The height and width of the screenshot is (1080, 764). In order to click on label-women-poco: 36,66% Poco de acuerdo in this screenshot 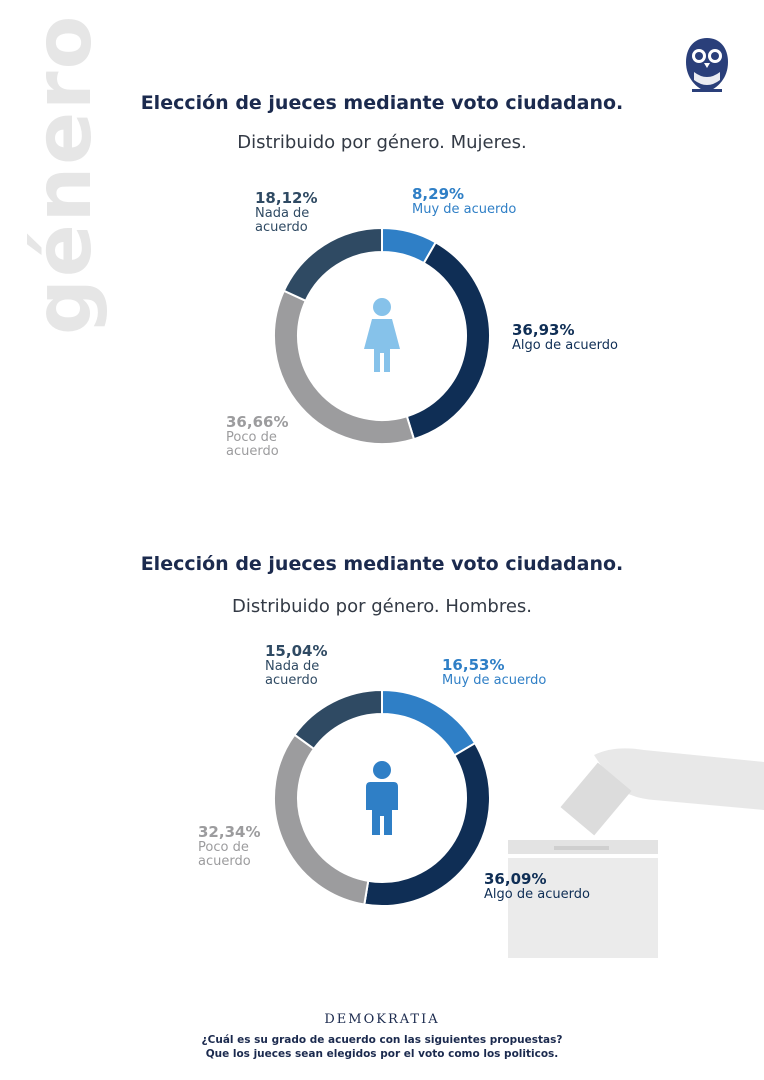, I will do `click(257, 436)`.